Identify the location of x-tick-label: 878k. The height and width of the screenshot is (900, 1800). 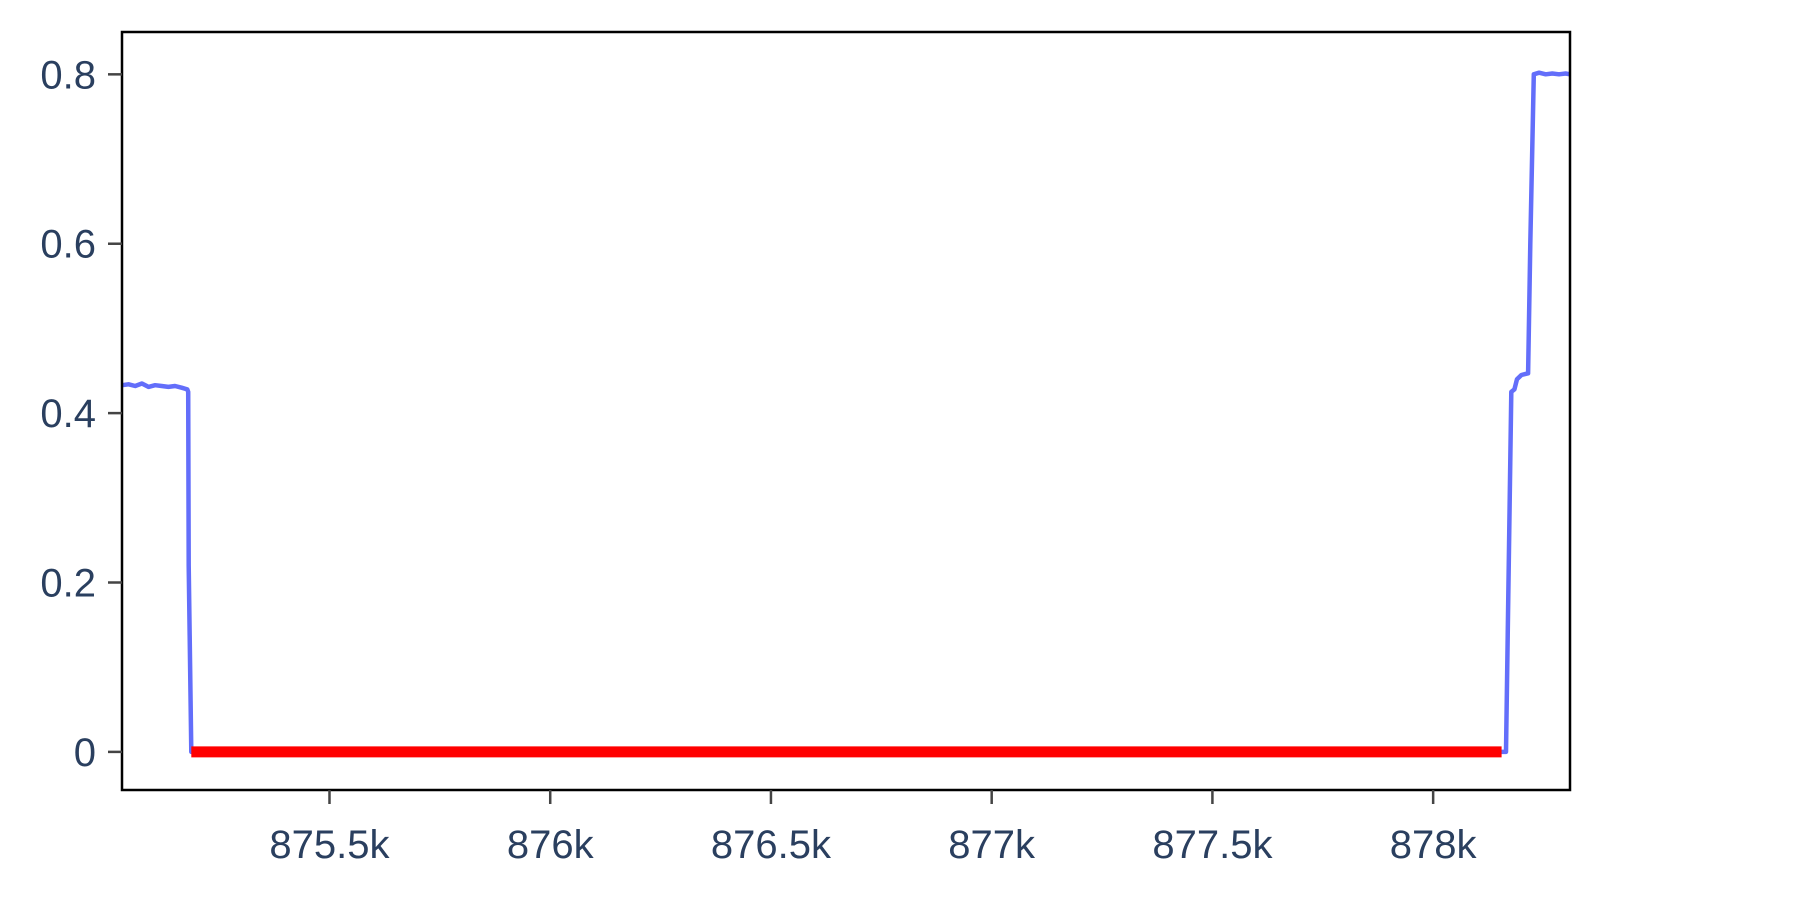
(1434, 845).